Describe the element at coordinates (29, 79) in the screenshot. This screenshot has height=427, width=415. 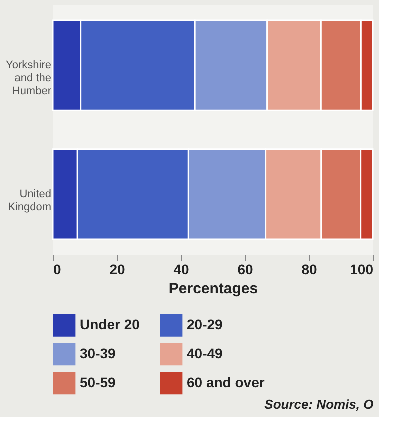
I see `y-tick-label: Yorkshire and the Humber` at that location.